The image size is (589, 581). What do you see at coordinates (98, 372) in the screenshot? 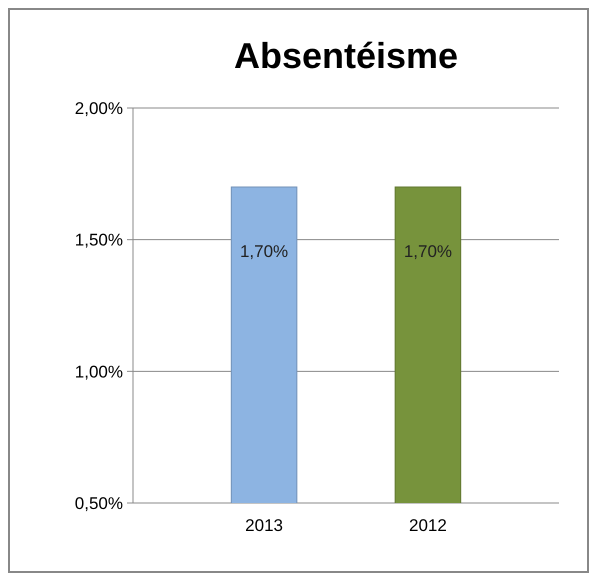
I see `y-tick-label: 1,00%` at bounding box center [98, 372].